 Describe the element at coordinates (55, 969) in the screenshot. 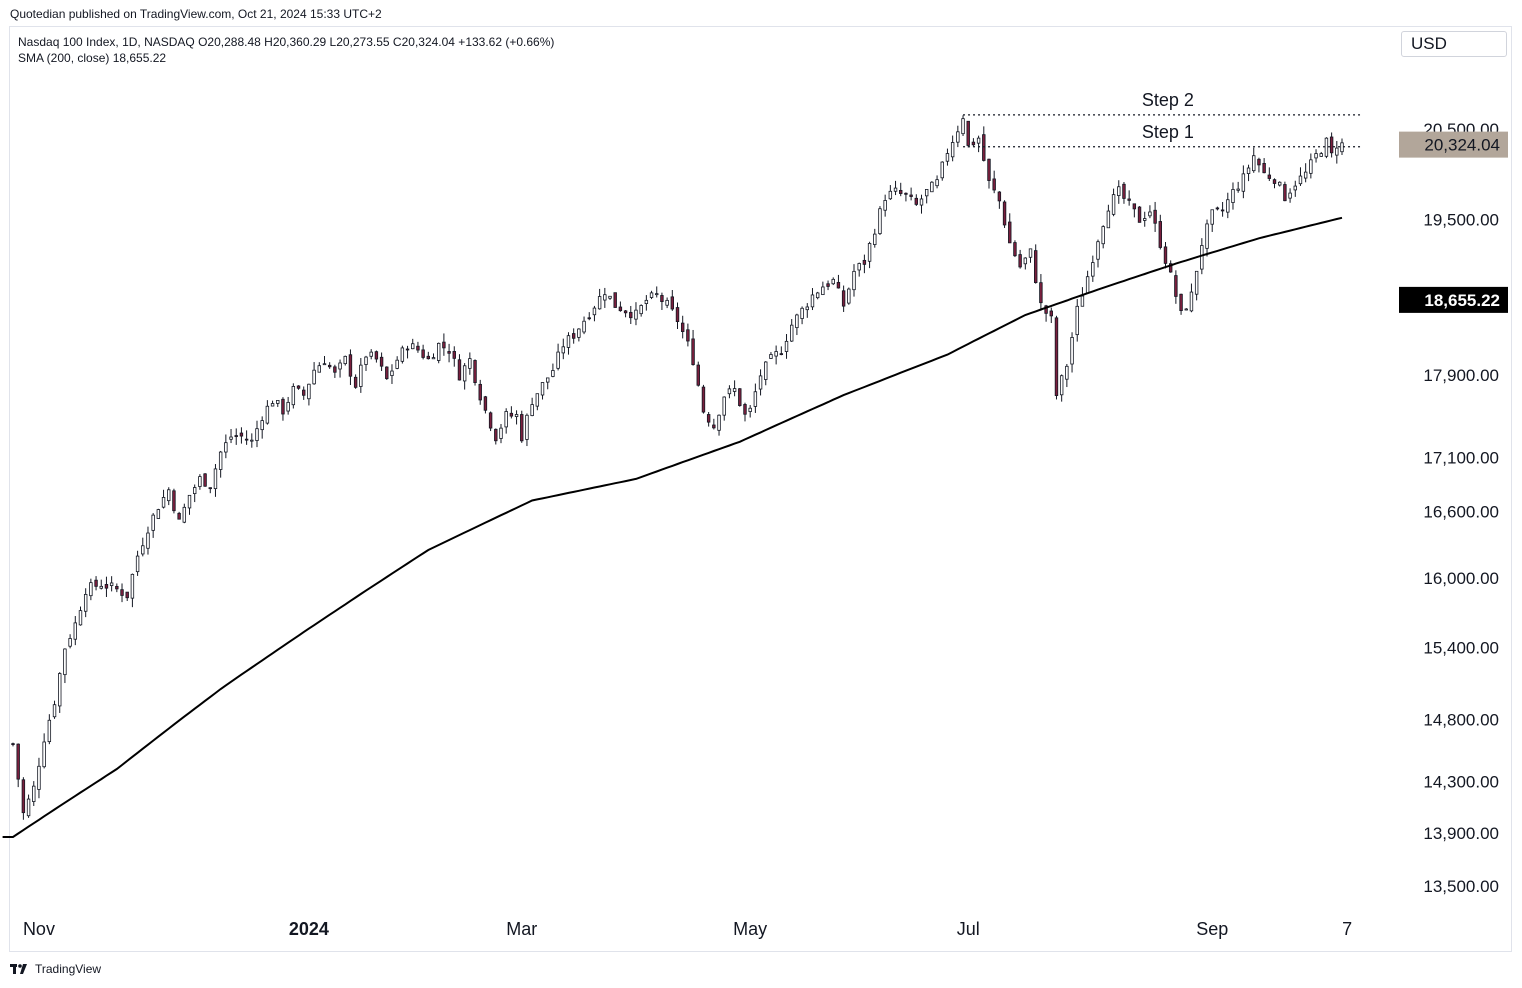

I see `footer-branding: TradingView` at that location.